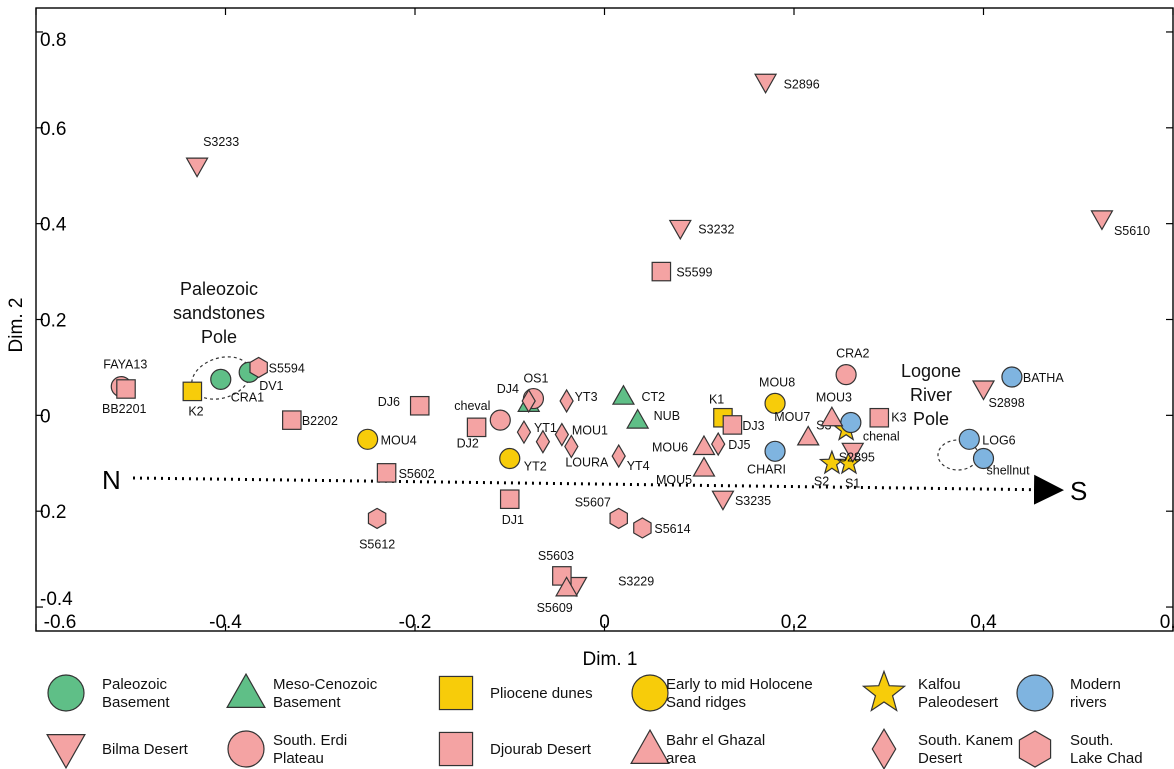  I want to click on point-DJ4: DJ4, so click(516, 398).